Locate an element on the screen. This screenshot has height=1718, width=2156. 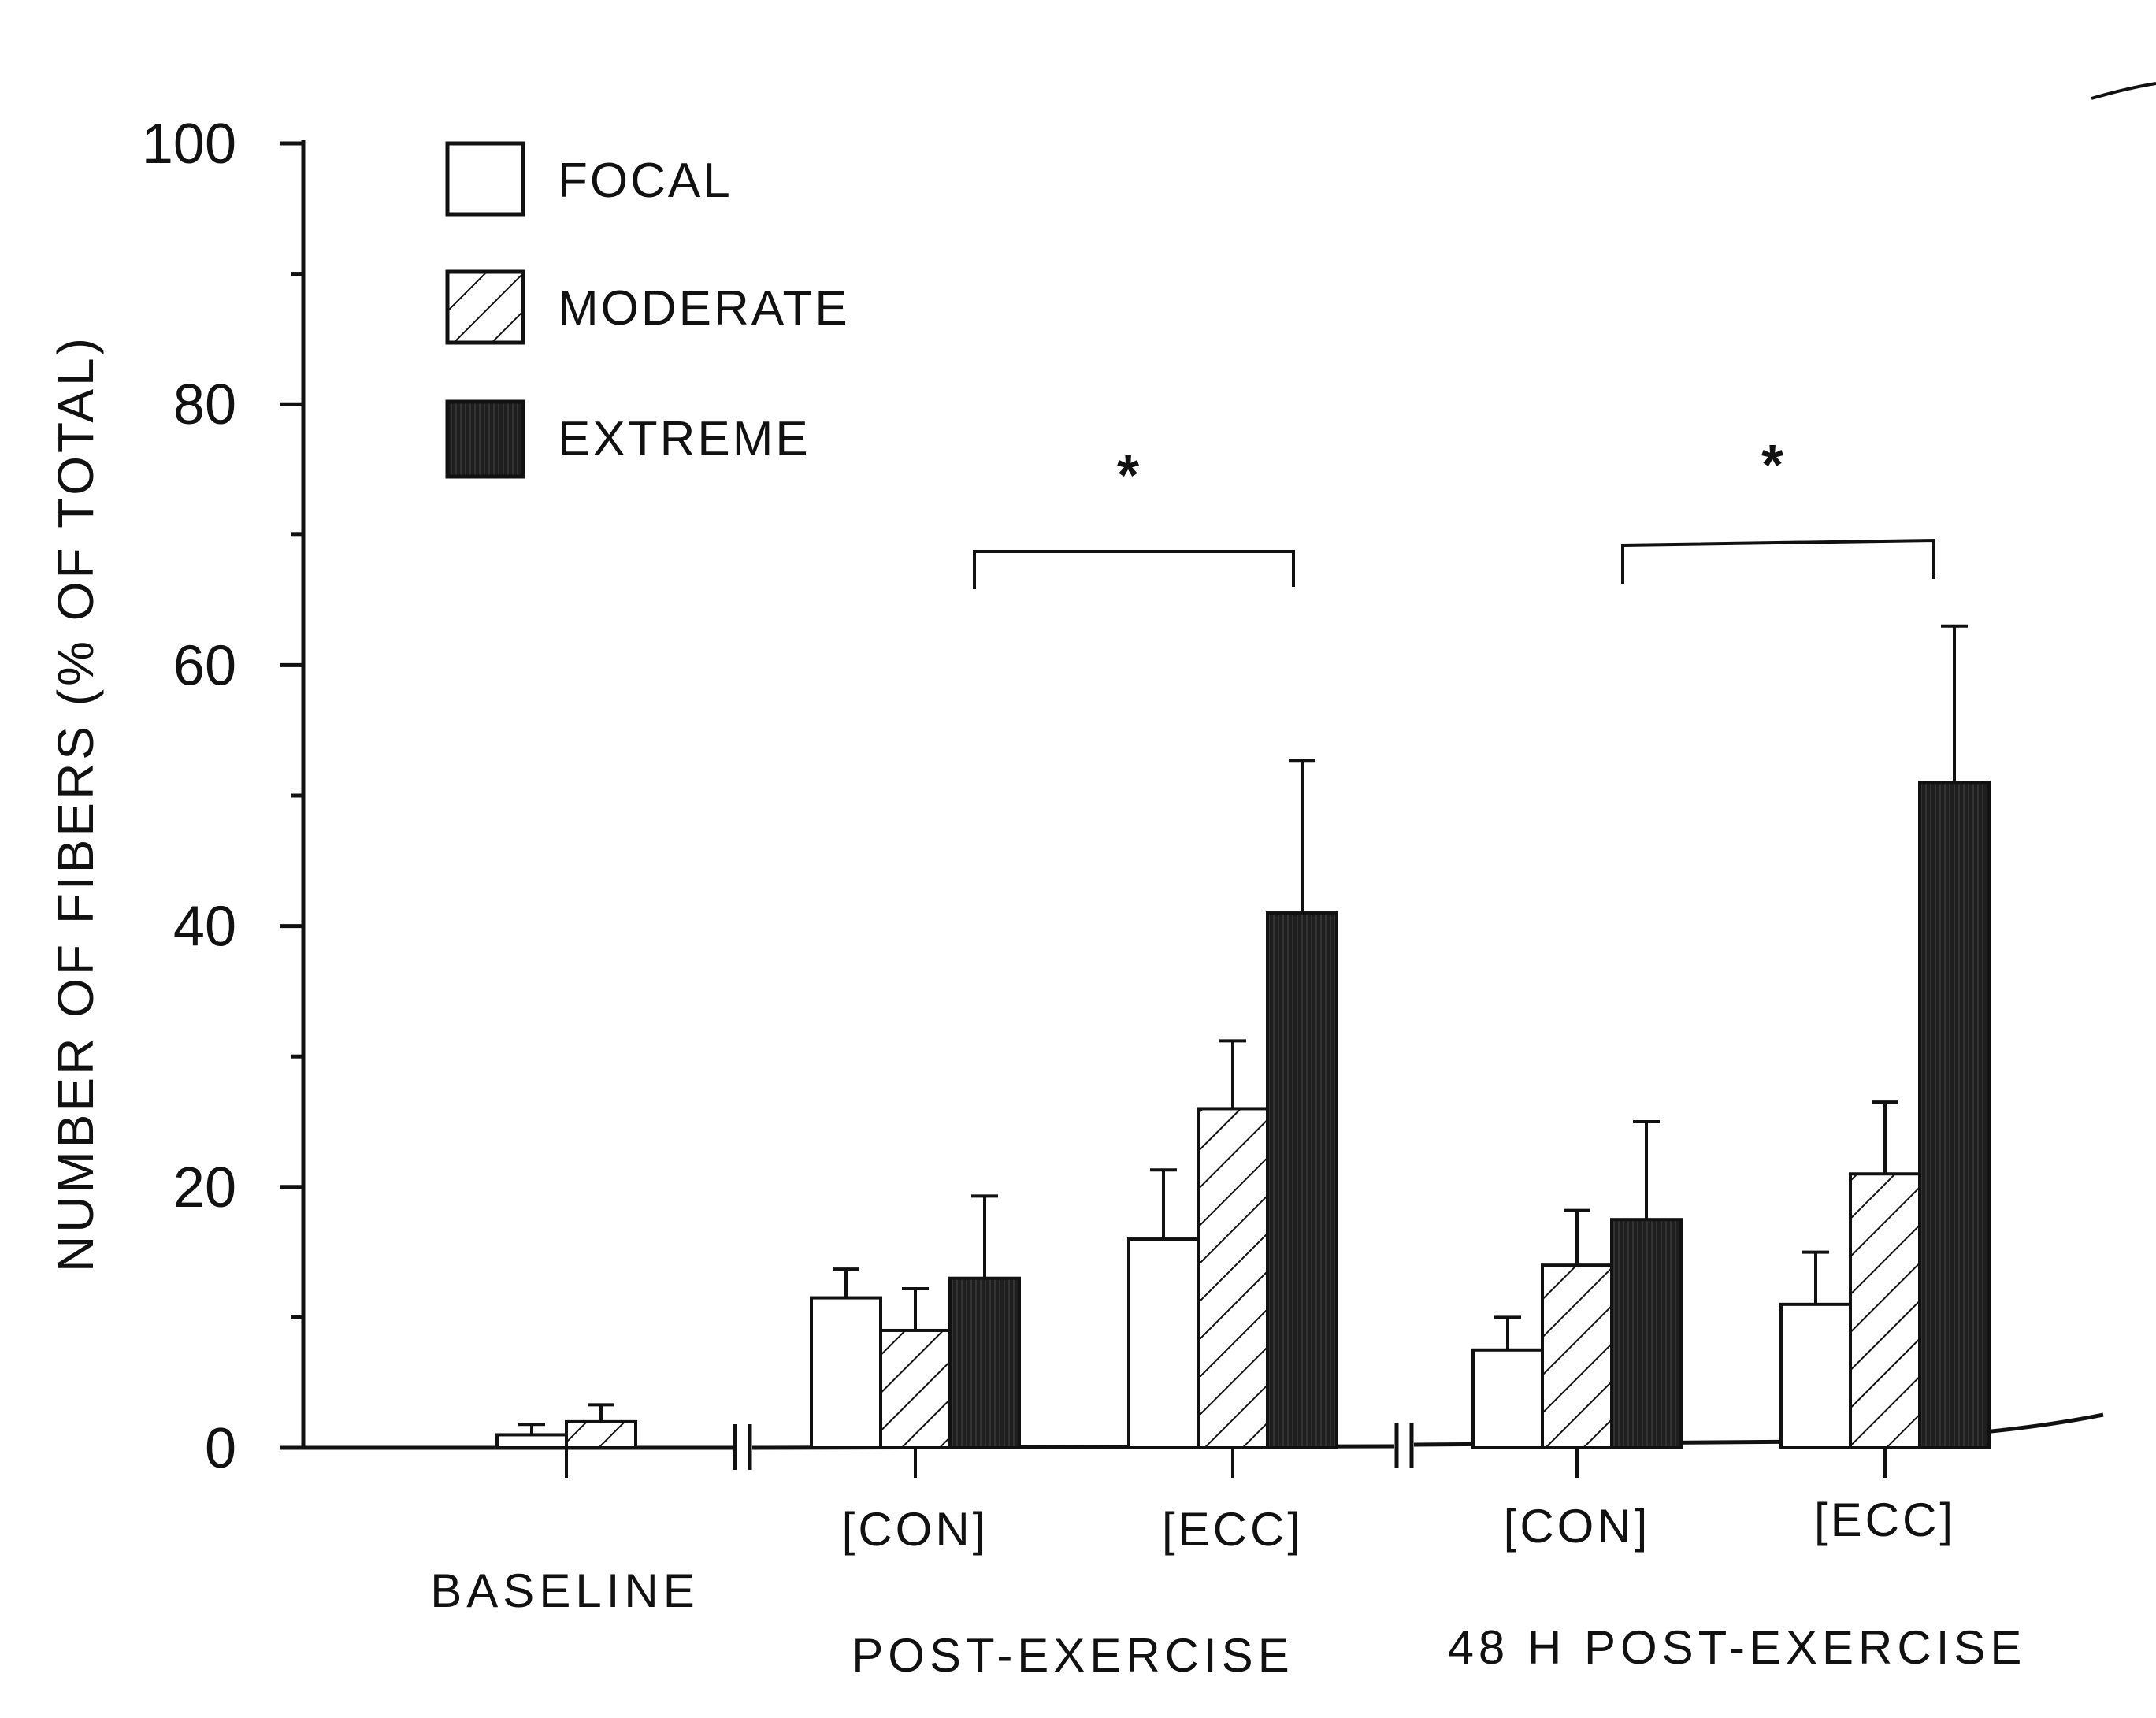
legend: FOCAL MODERATE EXTREME is located at coordinates (647, 310).